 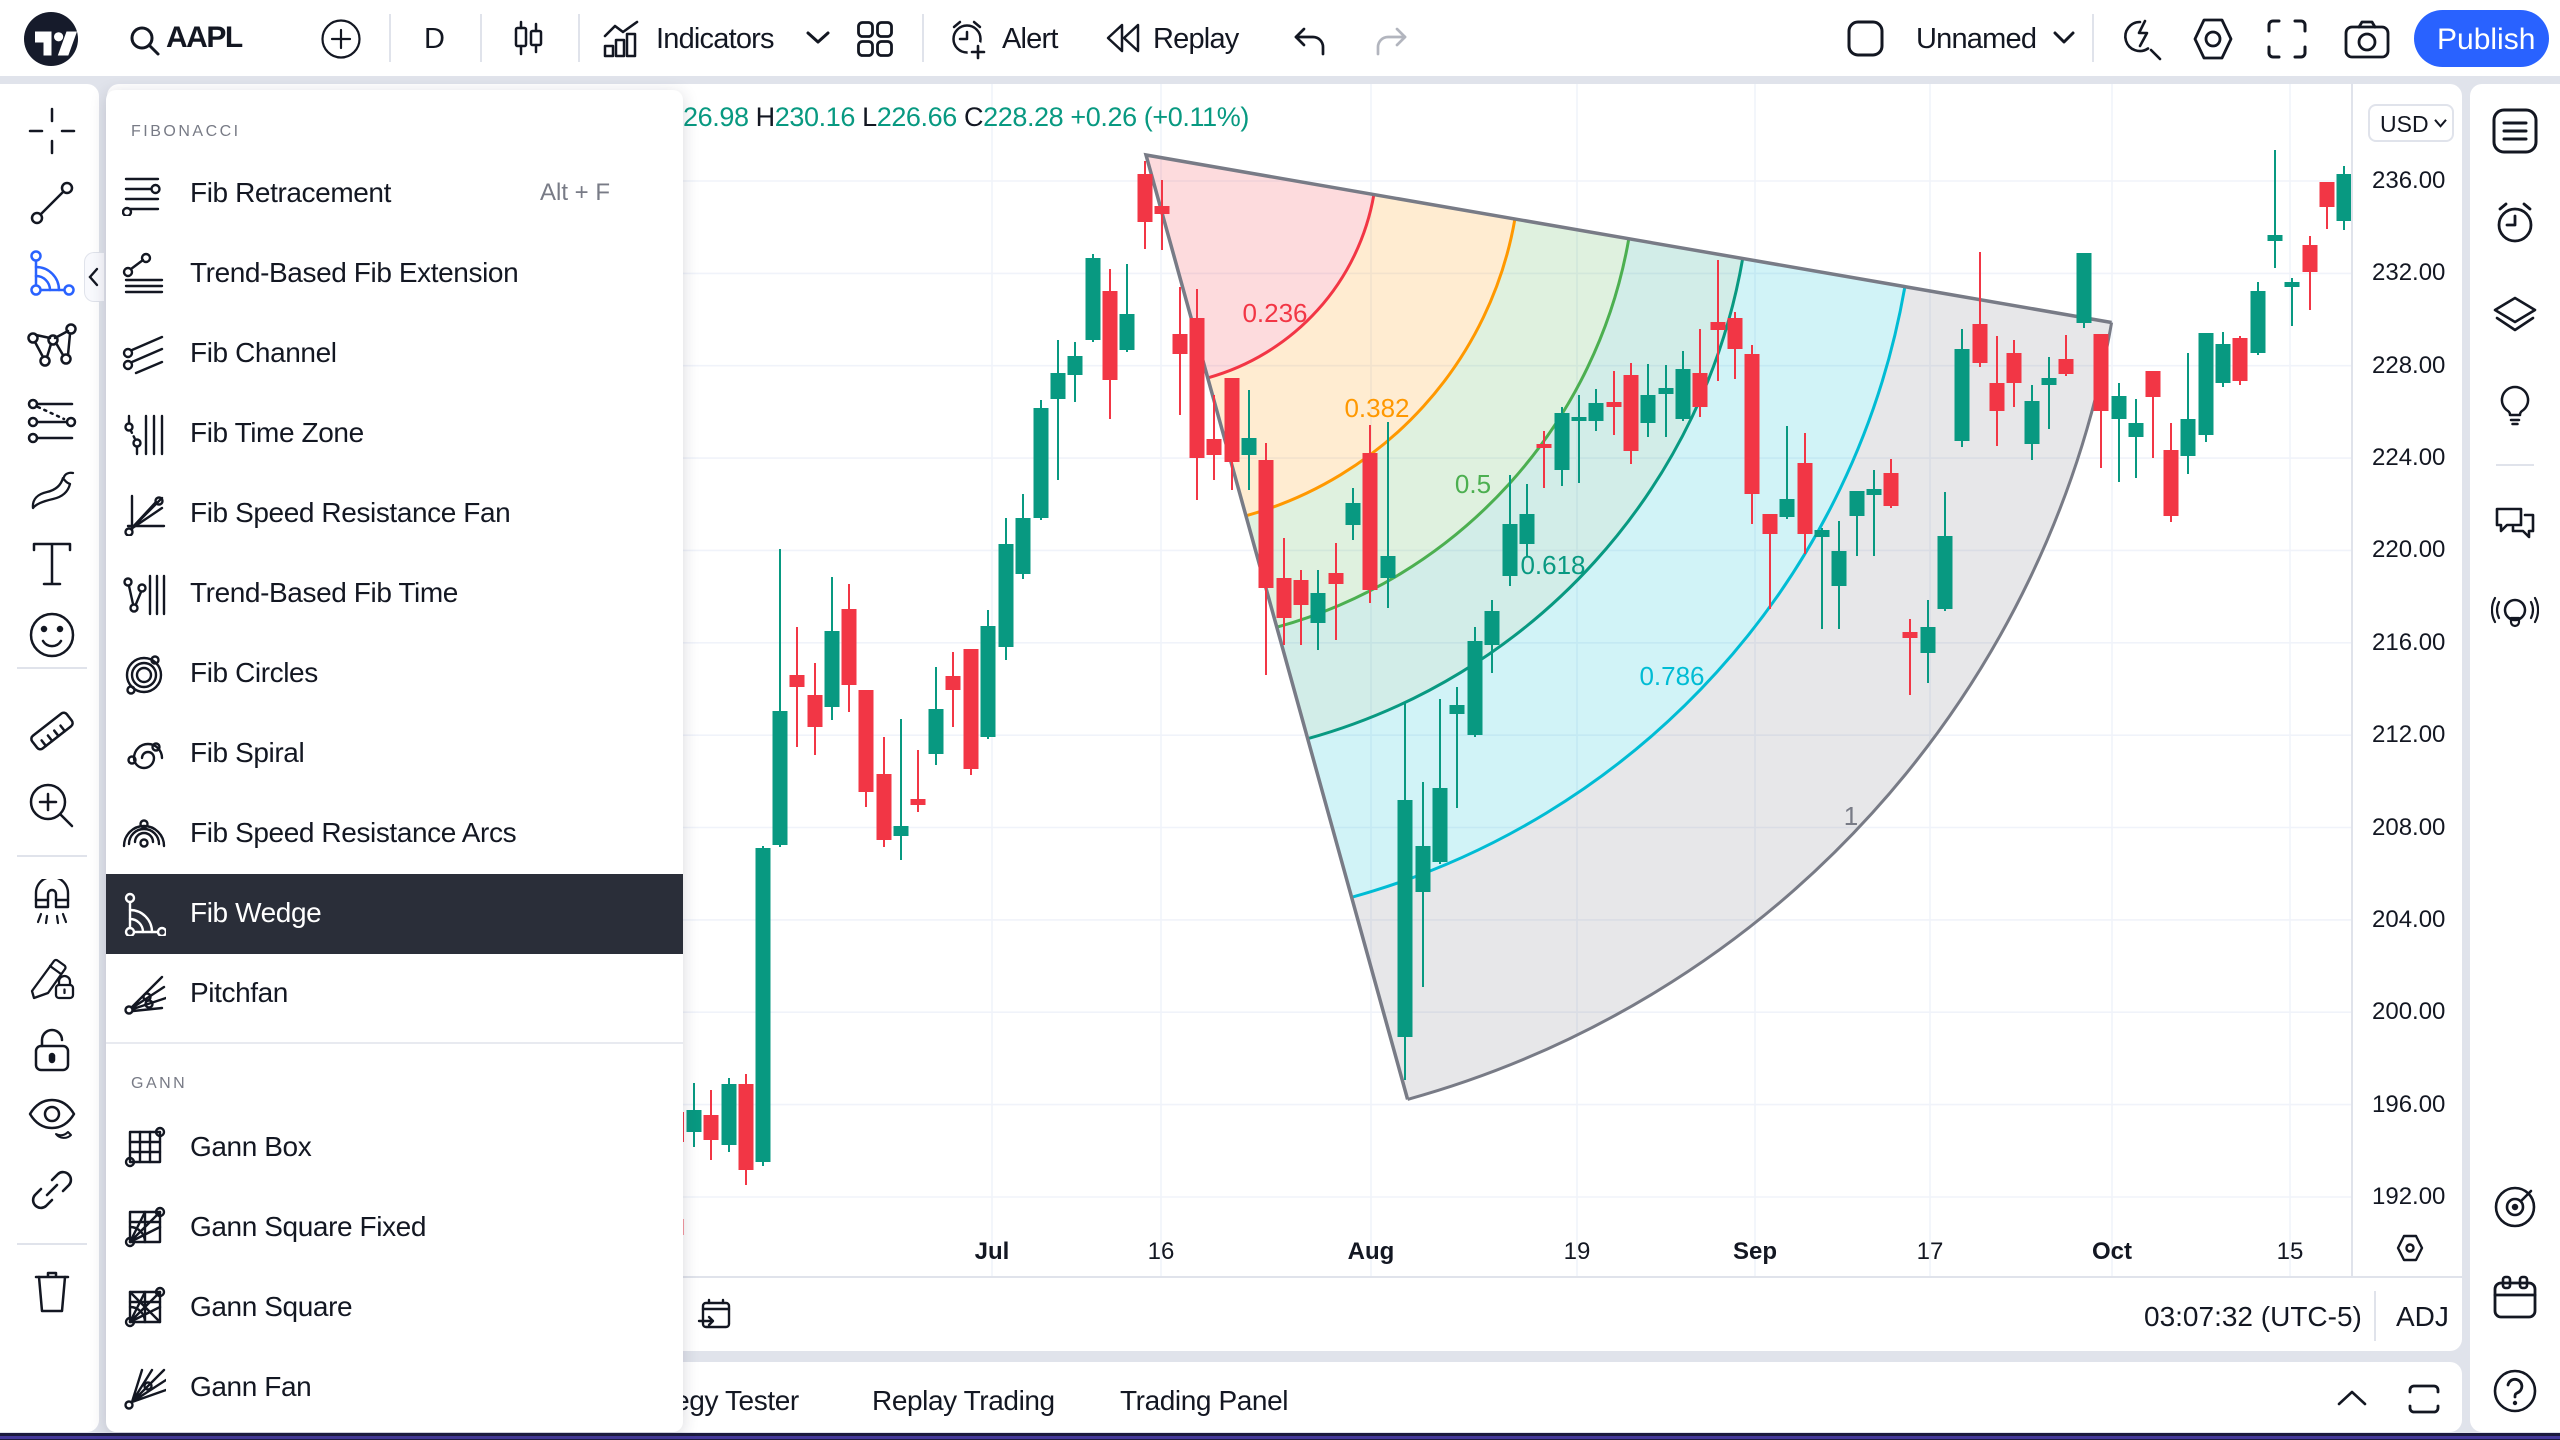 What do you see at coordinates (1274, 313) in the screenshot?
I see `svg-text: 0.236` at bounding box center [1274, 313].